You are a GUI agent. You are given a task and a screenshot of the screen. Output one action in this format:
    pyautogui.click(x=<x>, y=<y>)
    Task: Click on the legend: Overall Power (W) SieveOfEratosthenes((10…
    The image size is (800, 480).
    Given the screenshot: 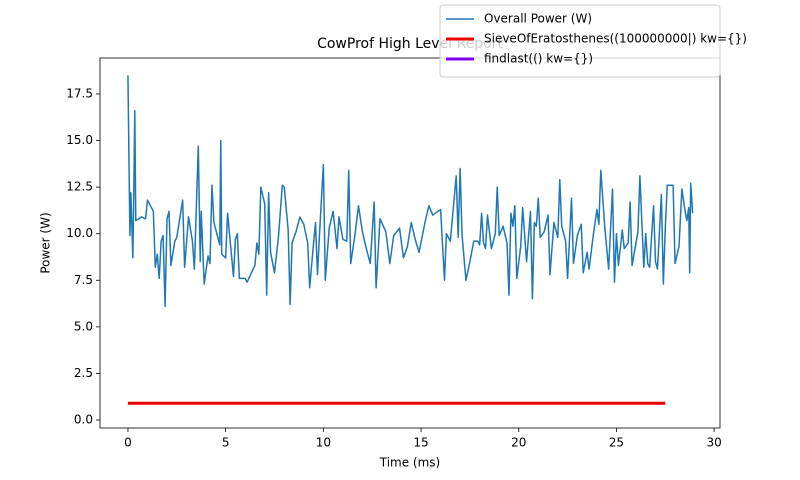 What is the action you would take?
    pyautogui.click(x=593, y=41)
    